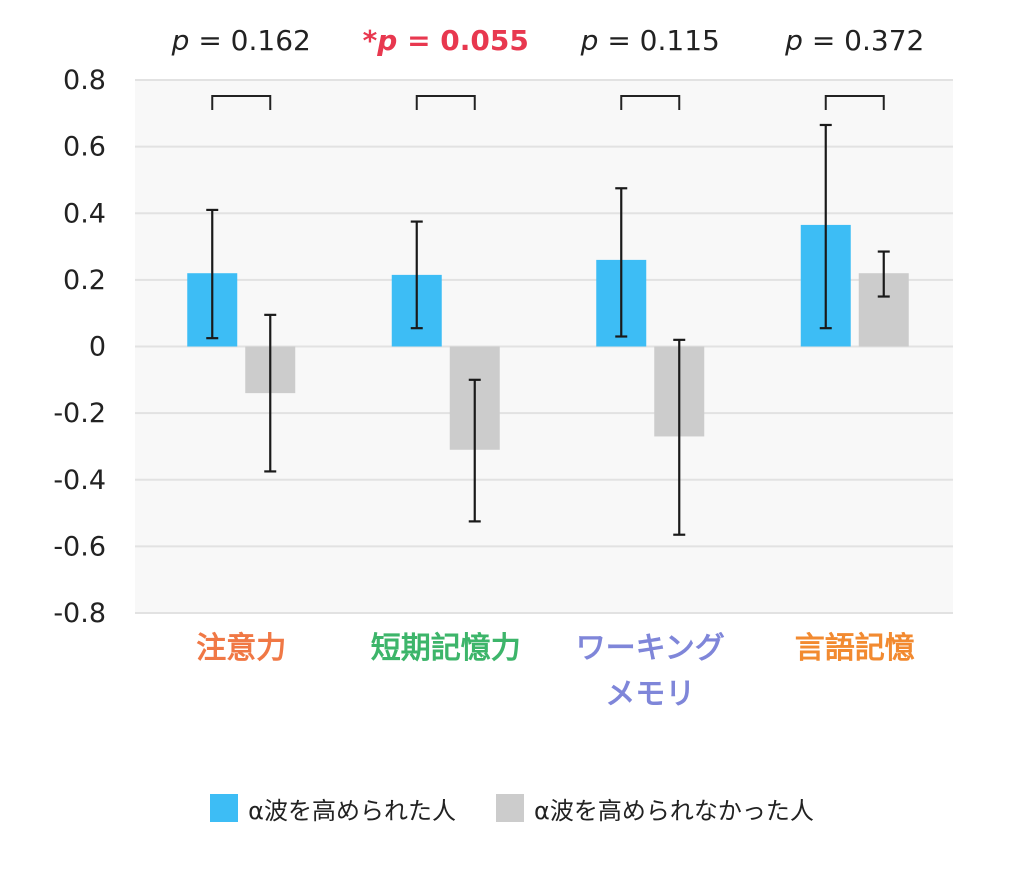 The height and width of the screenshot is (878, 1024). What do you see at coordinates (548, 40) in the screenshot?
I see `p-value-labels: p = 0.162 *p = 0.055 p = 0.115 p = 0.372` at bounding box center [548, 40].